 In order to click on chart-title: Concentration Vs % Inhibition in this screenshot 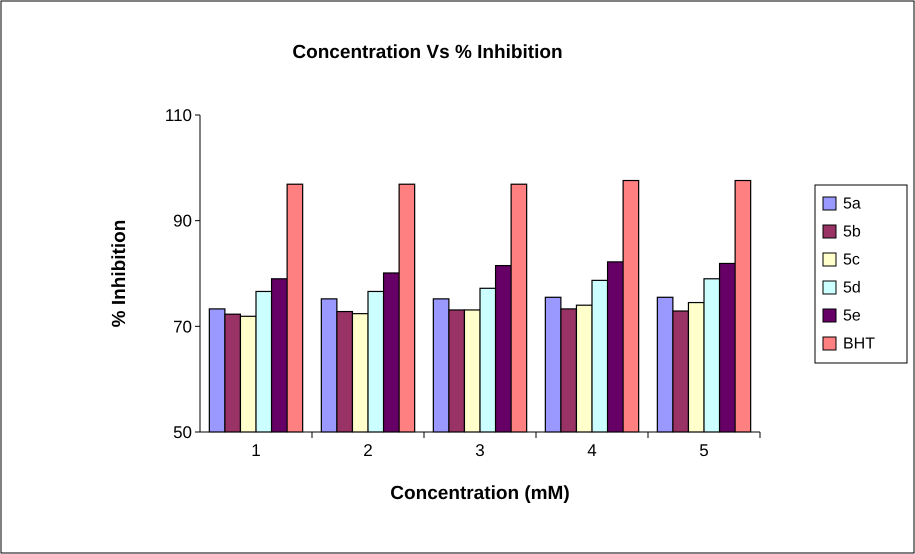, I will do `click(427, 52)`.